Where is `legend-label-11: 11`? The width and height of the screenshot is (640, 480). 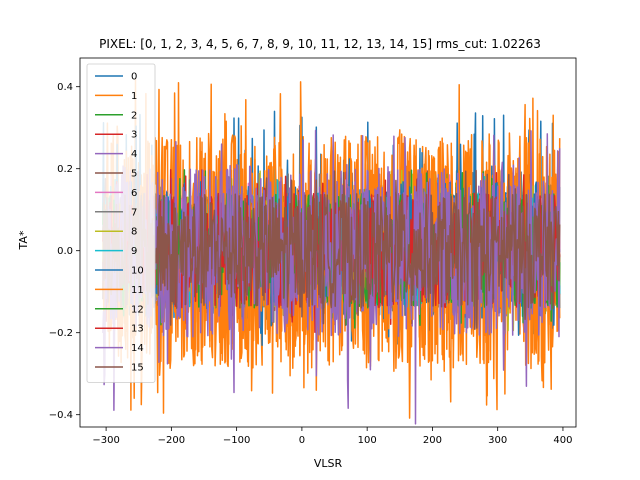
legend-label-11: 11 is located at coordinates (137, 290).